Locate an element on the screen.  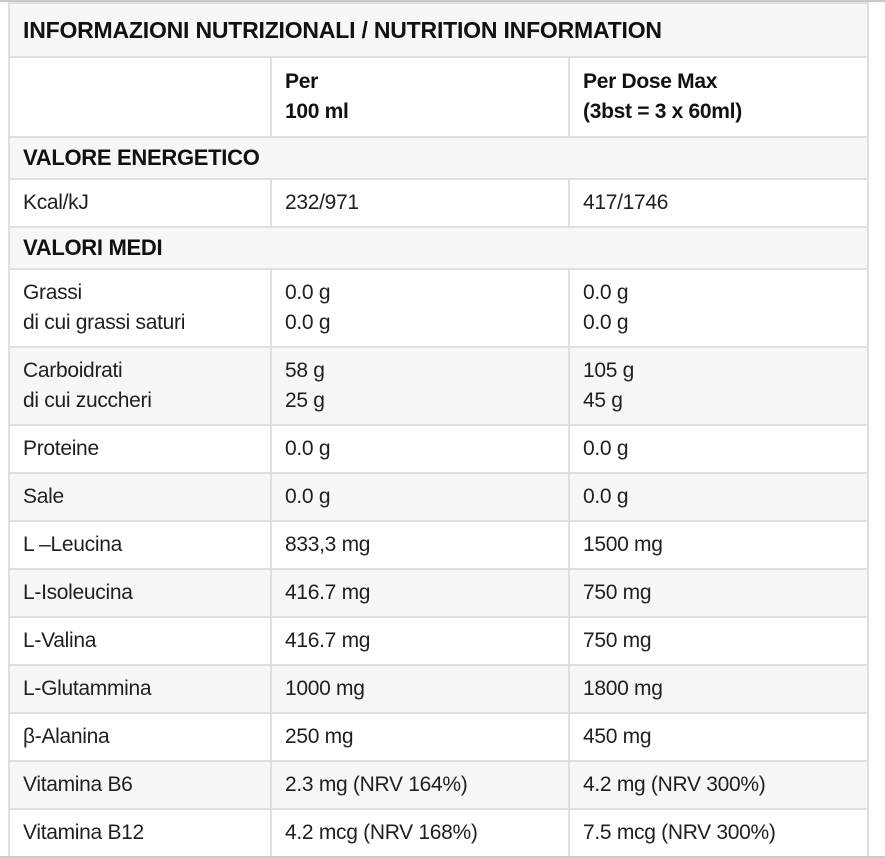
per-dose-value-cell: 7.5 mcg (NRV 300%) is located at coordinates (718, 832).